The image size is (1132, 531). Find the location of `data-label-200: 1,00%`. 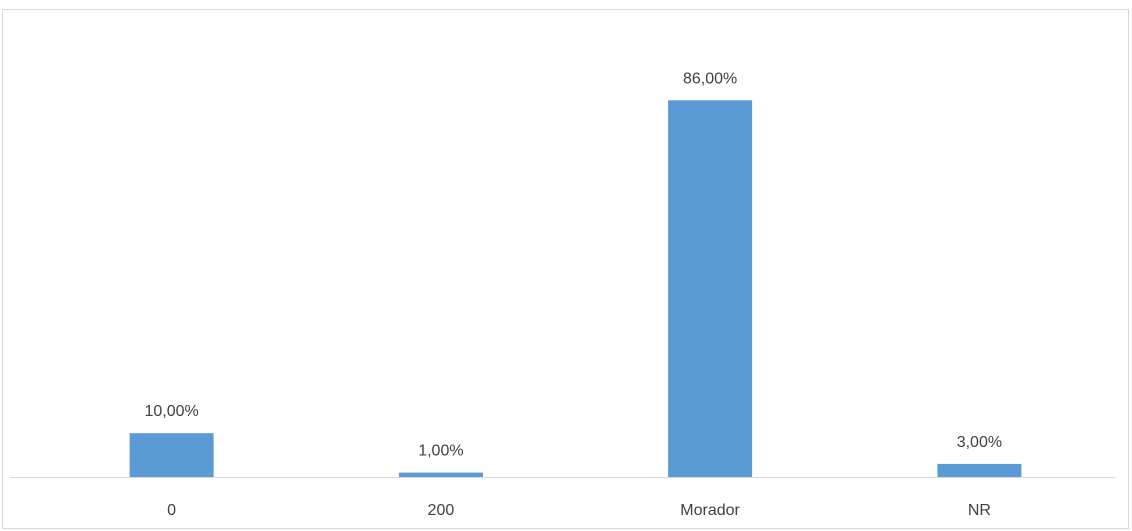

data-label-200: 1,00% is located at coordinates (440, 451).